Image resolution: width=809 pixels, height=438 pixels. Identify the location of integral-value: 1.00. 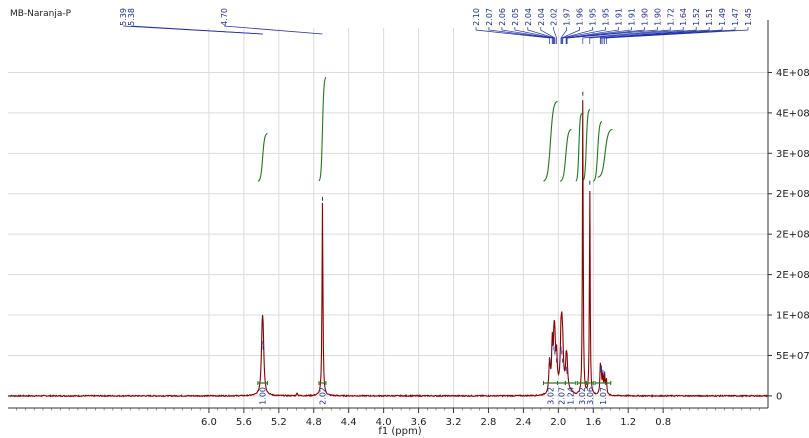
(263, 396).